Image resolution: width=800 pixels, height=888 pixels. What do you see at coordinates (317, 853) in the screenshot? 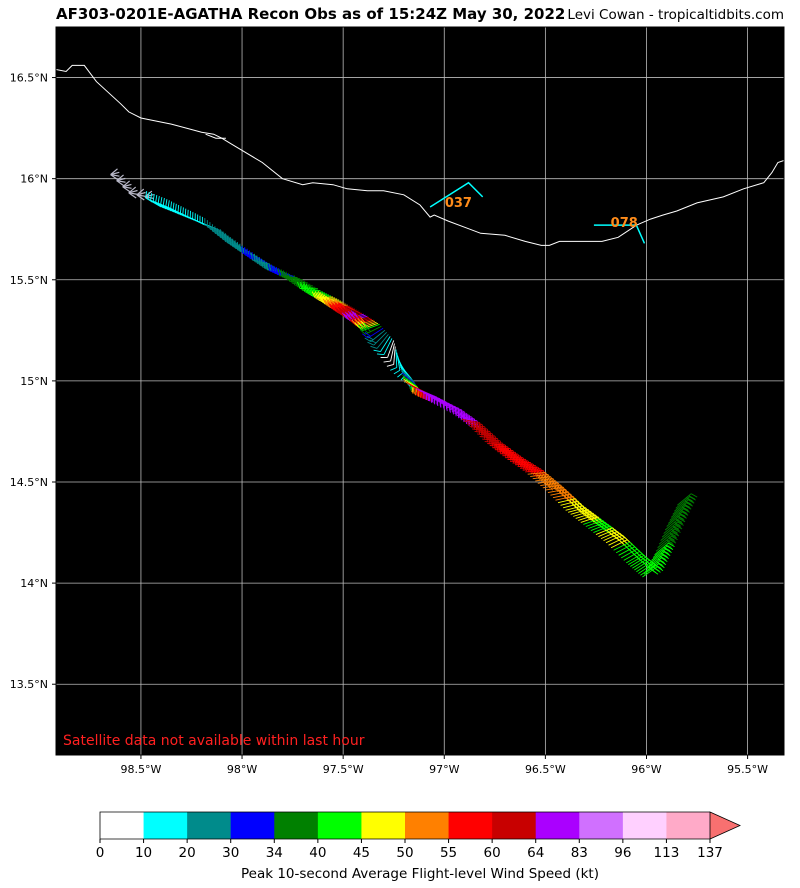
I see `colorbar-tick-label: 40` at bounding box center [317, 853].